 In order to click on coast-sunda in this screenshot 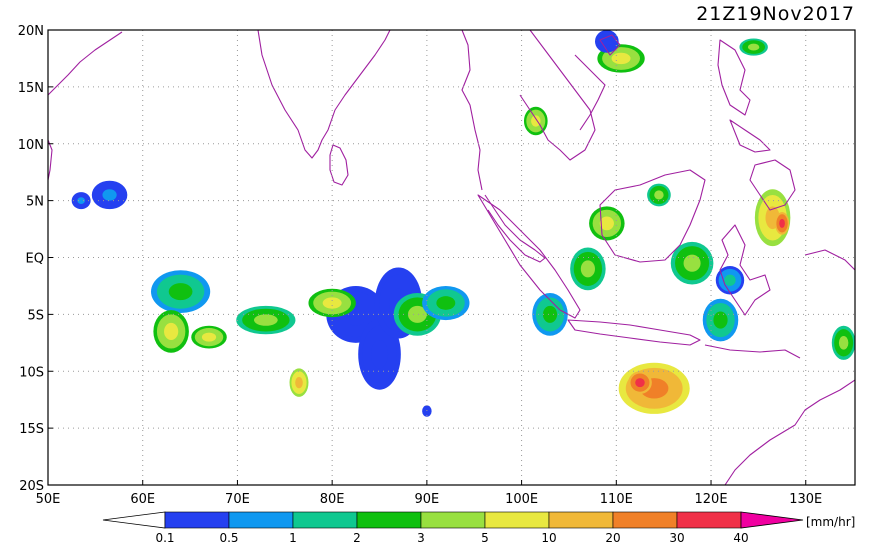, I will do `click(752, 351)`.